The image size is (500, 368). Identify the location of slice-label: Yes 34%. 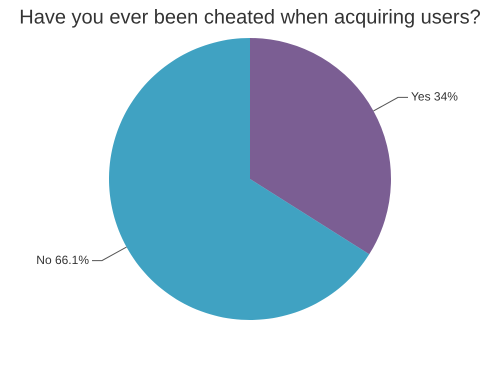
(434, 97).